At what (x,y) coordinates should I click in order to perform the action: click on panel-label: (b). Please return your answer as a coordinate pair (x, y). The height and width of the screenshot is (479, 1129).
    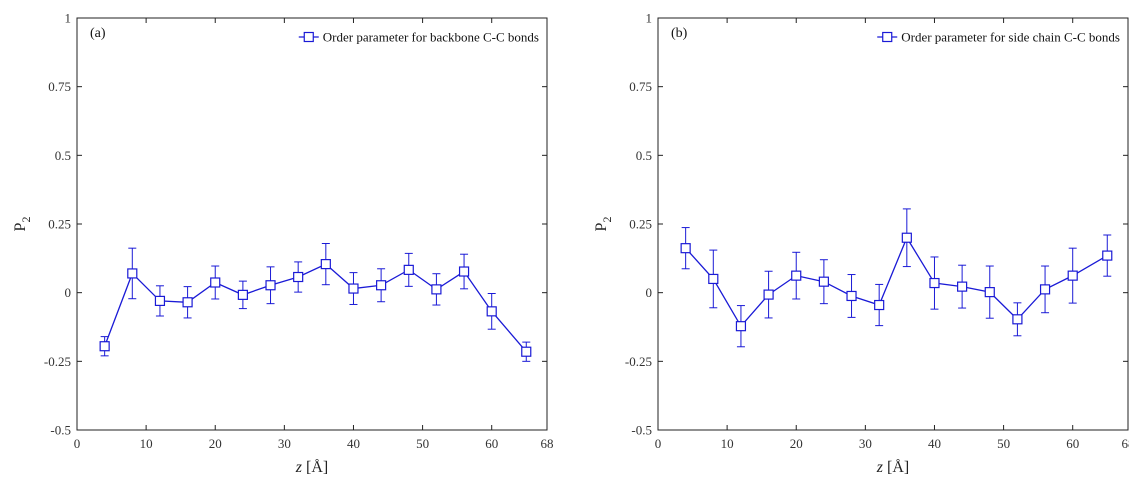
    Looking at the image, I should click on (679, 33).